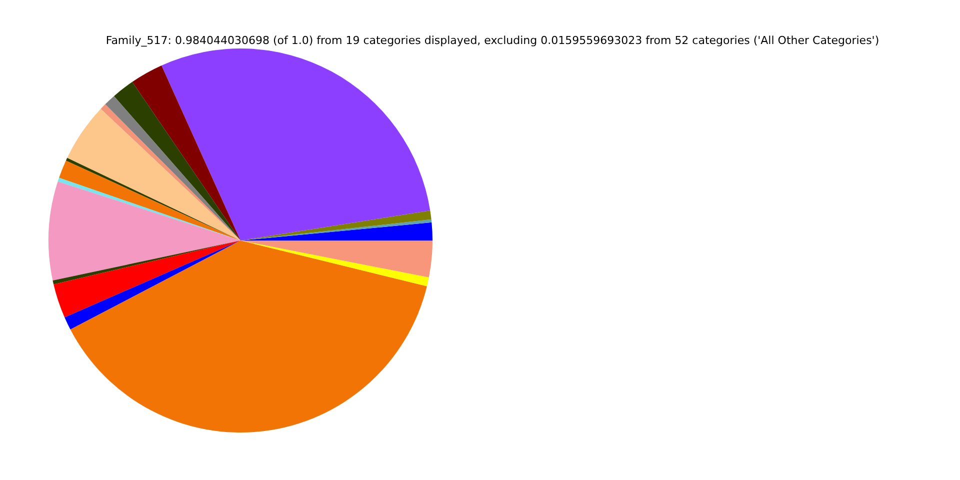  Describe the element at coordinates (493, 40) in the screenshot. I see `text: Family_517: 0.984044030698 (of 1.0) from 19 categories displayed, excluding 0.0159559693023 from 52 categories ('All Other Categories')` at that location.